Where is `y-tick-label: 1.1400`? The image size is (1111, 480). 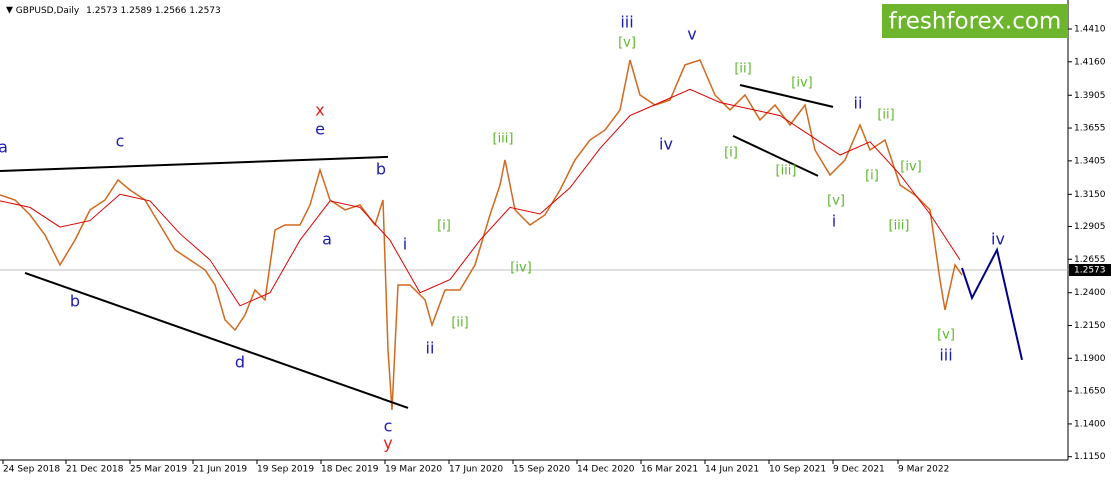
y-tick-label: 1.1400 is located at coordinates (1090, 424).